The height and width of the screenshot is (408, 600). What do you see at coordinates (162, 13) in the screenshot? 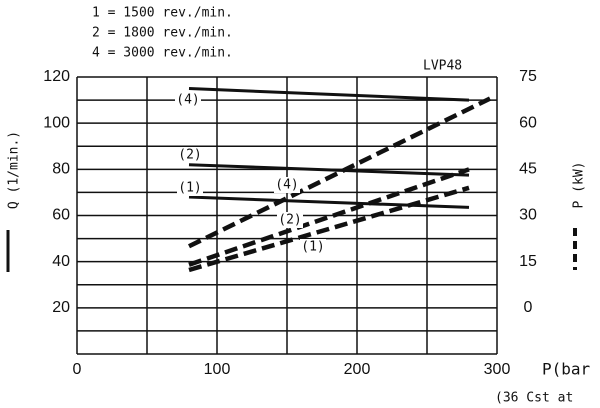
I see `note: 1 = 1500 rev./min.` at bounding box center [162, 13].